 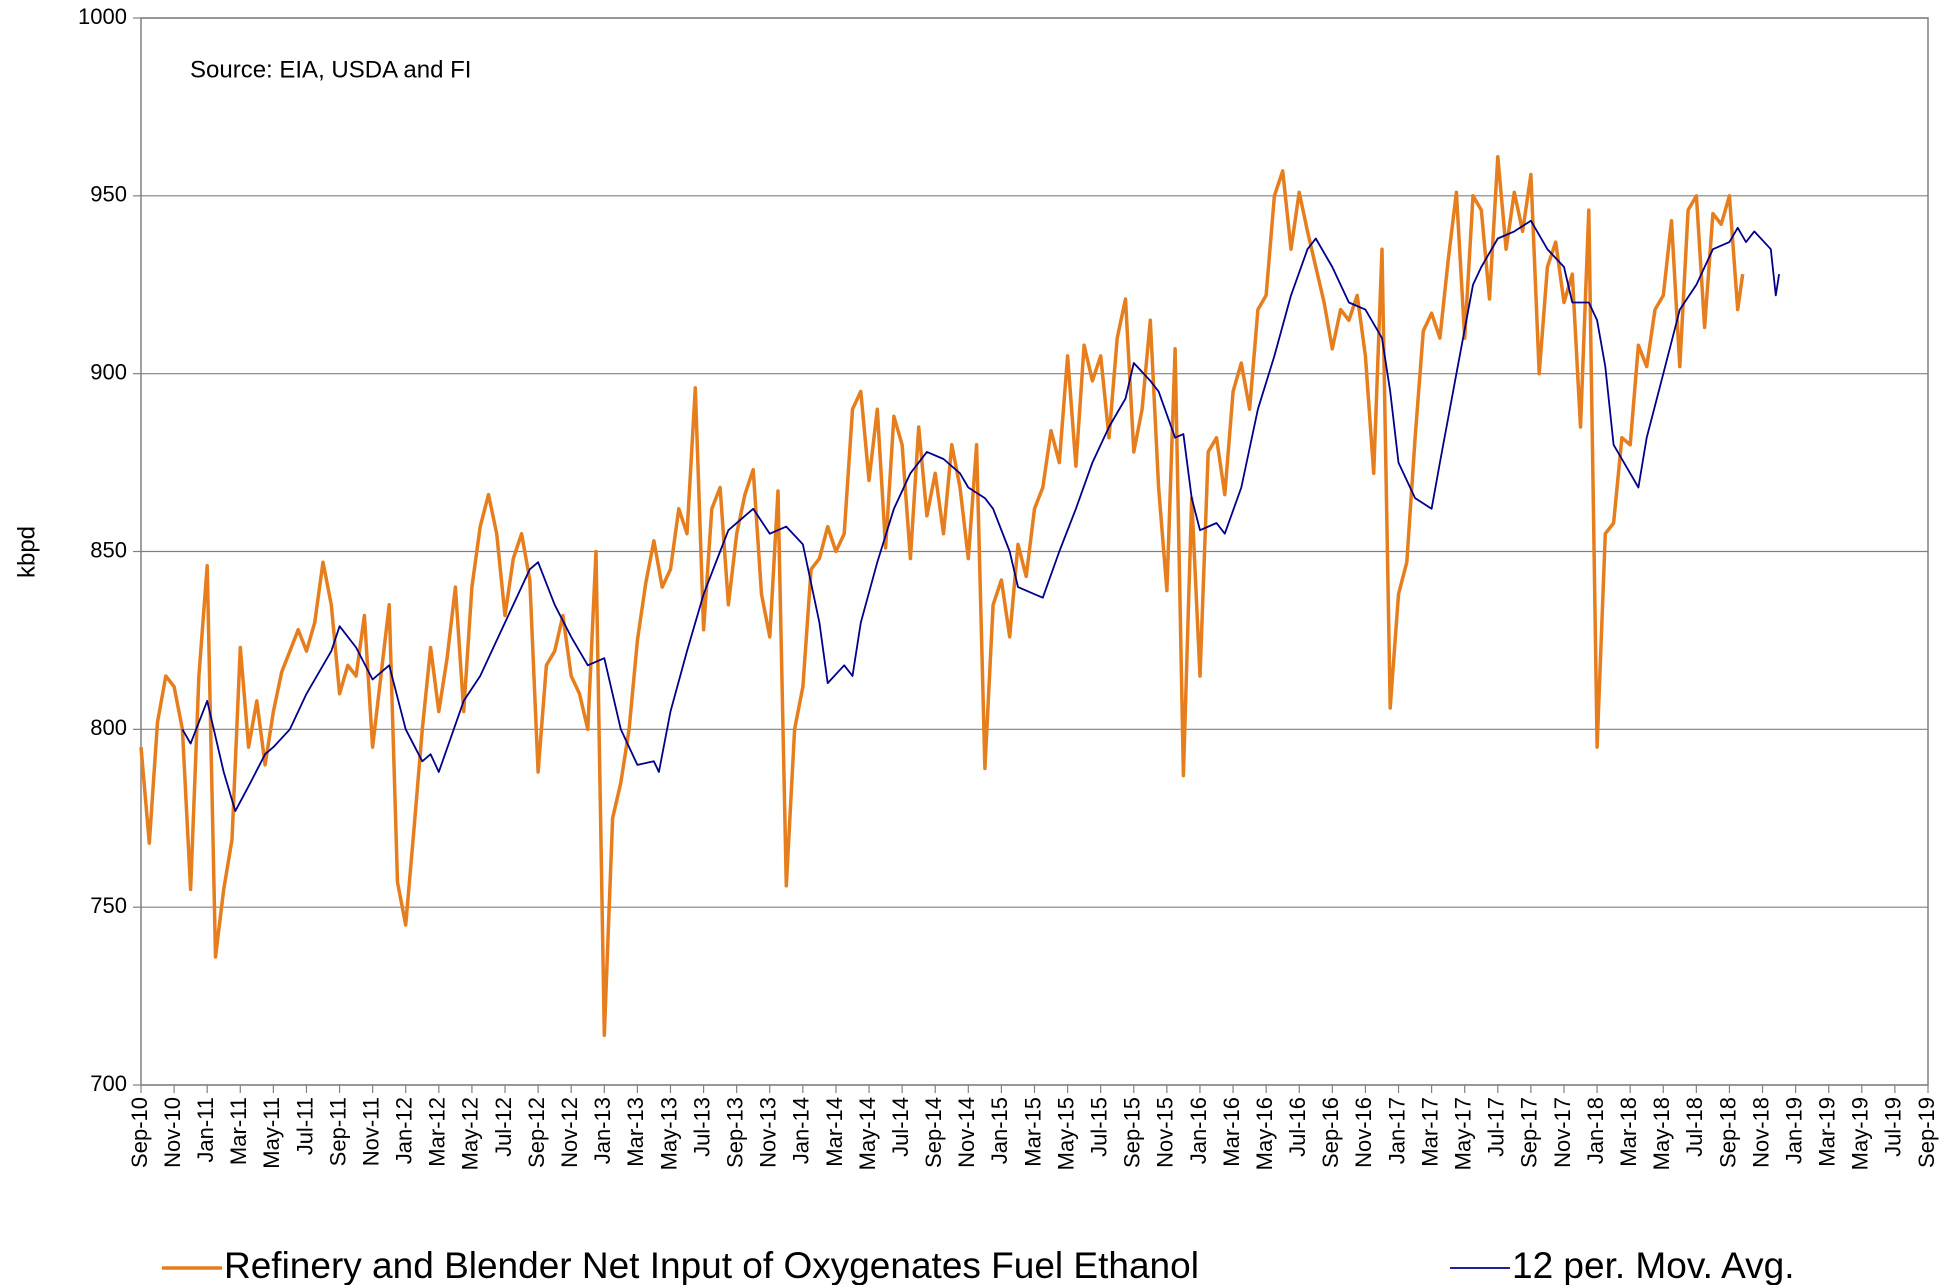 What do you see at coordinates (1463, 1133) in the screenshot?
I see `x-tick-label: May-17` at bounding box center [1463, 1133].